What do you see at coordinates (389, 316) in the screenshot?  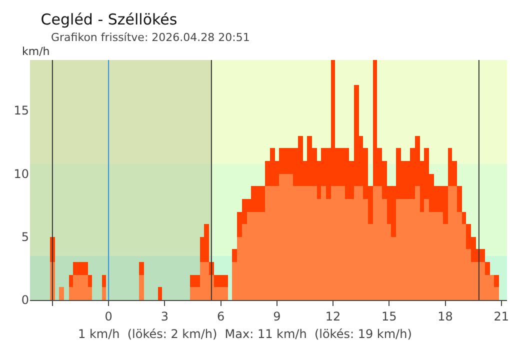 I see `x-tick-label: 15` at bounding box center [389, 316].